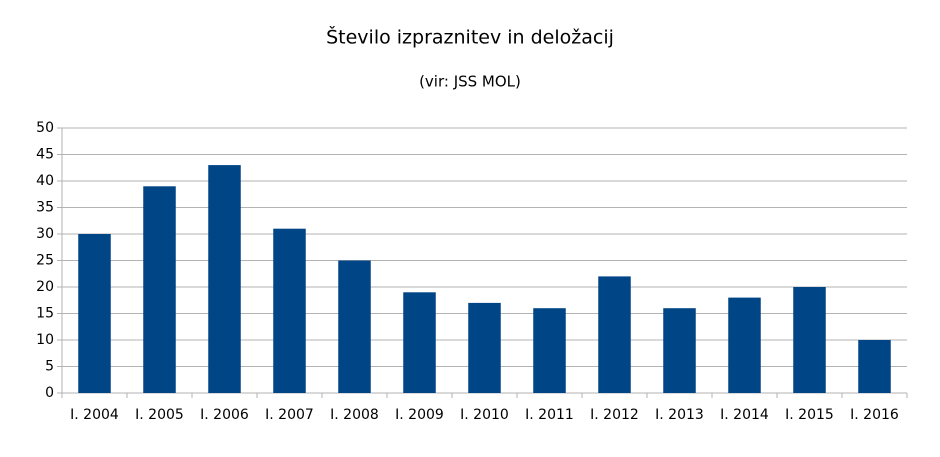 The width and height of the screenshot is (940, 457). What do you see at coordinates (874, 415) in the screenshot?
I see `x-tick-label: I. 2016` at bounding box center [874, 415].